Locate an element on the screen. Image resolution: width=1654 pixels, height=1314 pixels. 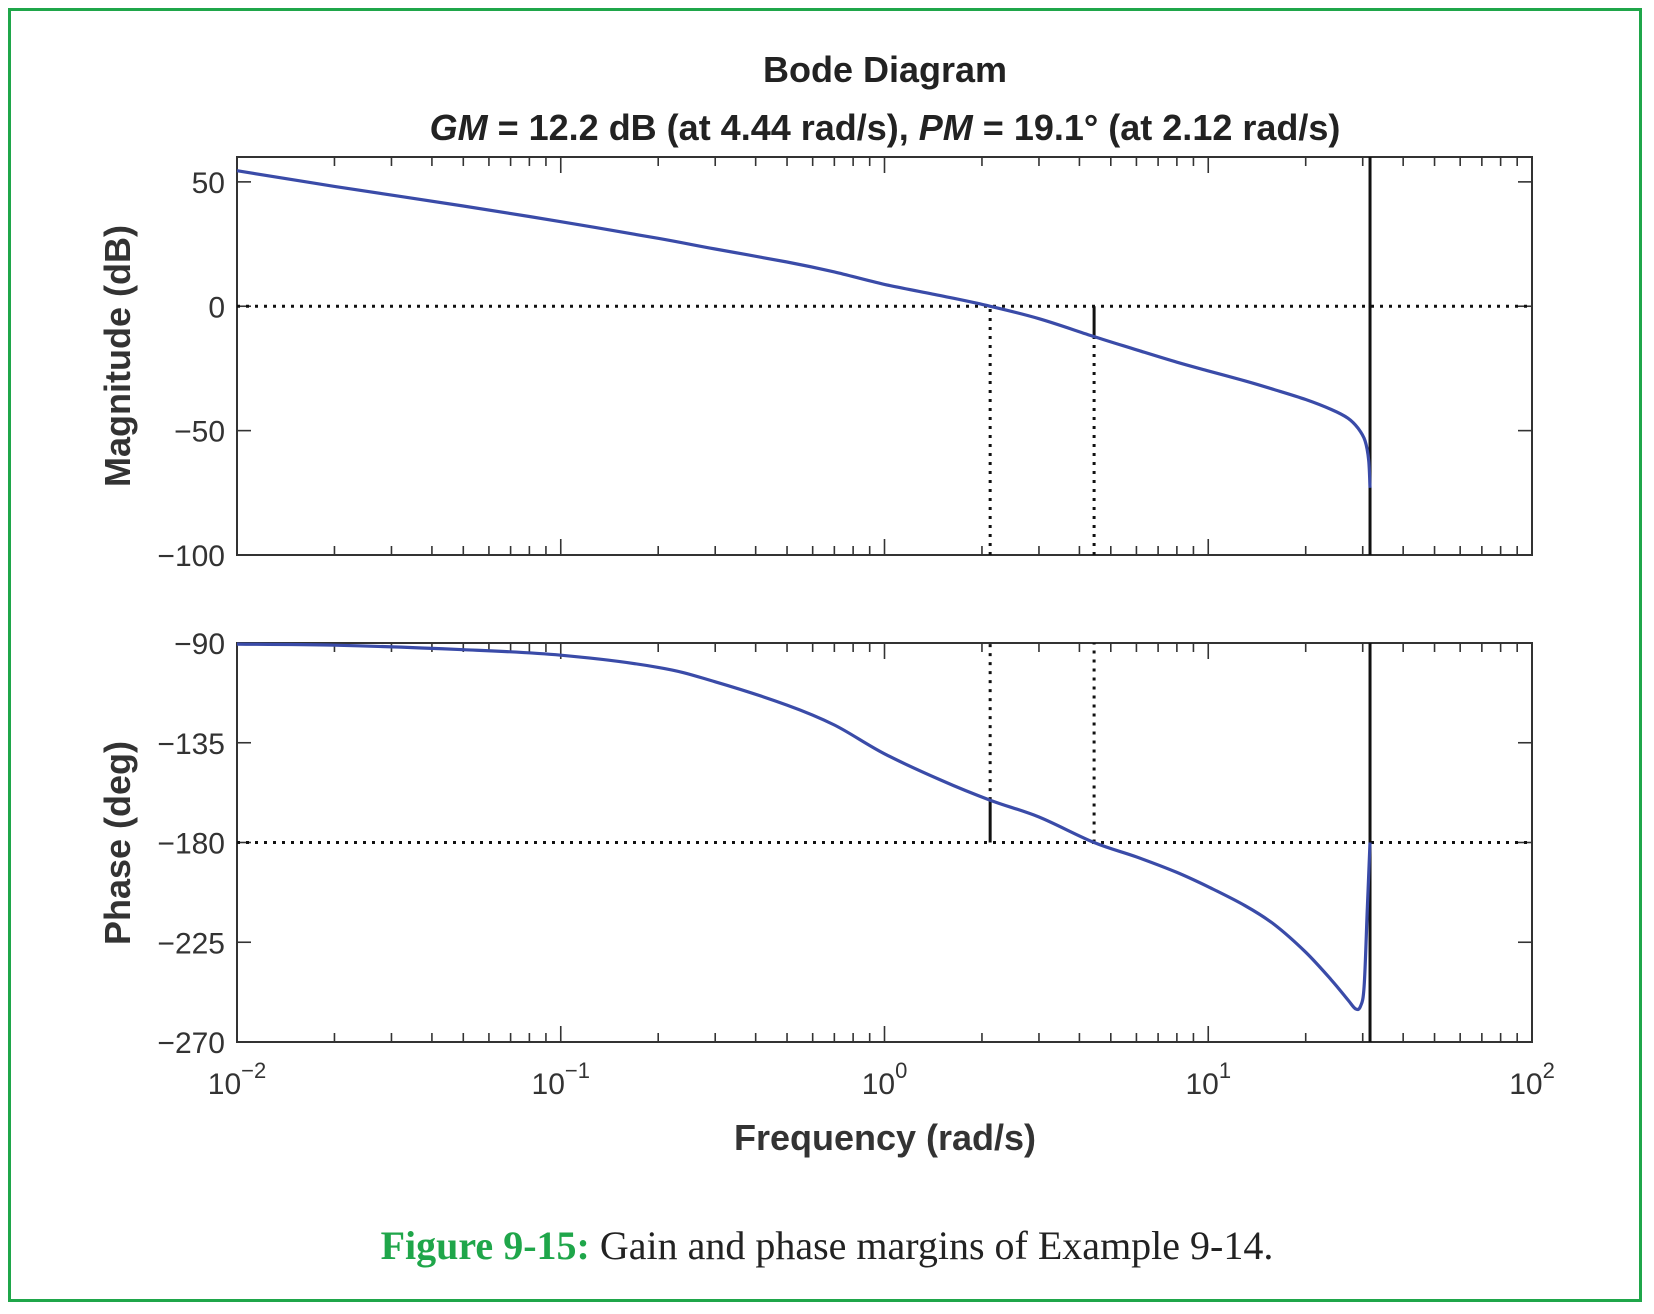
magnitude-ytick-label: 0 is located at coordinates (216, 307).